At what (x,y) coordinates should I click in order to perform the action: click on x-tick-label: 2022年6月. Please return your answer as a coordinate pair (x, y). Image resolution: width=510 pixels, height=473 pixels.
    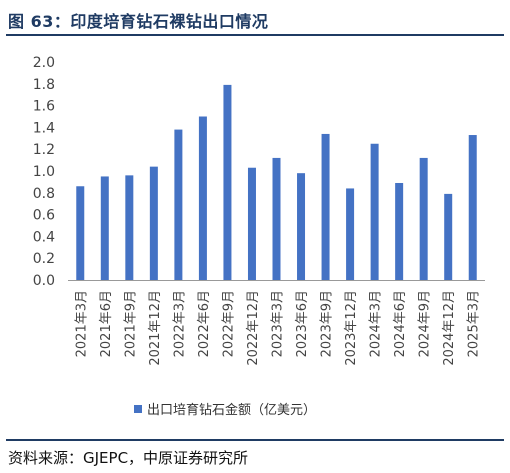
    Looking at the image, I should click on (204, 323).